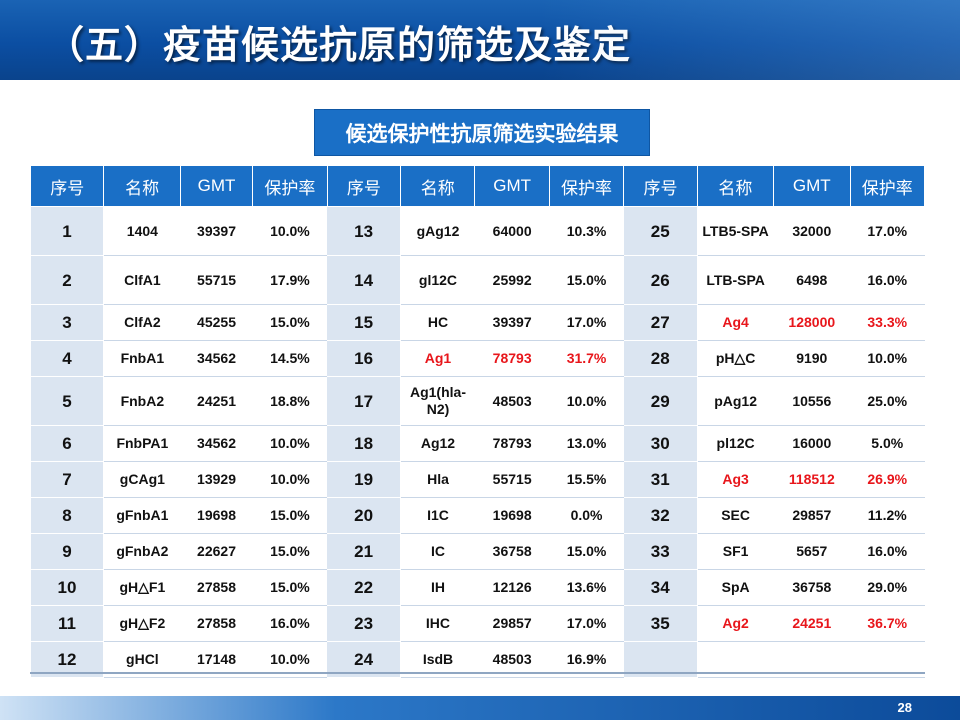 This screenshot has width=960, height=720. Describe the element at coordinates (364, 551) in the screenshot. I see `index-cell: 21` at that location.